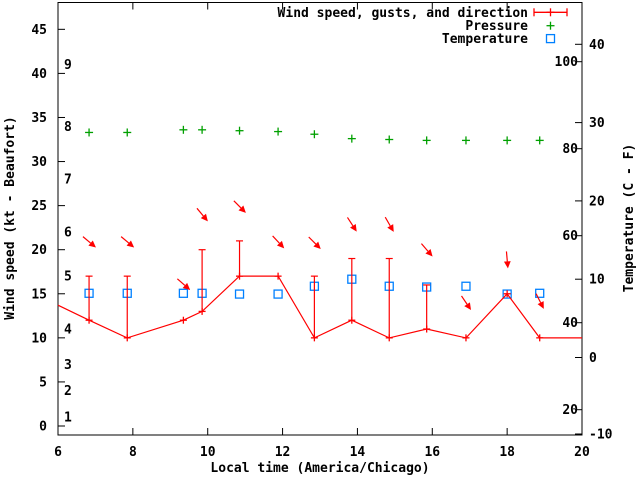  What do you see at coordinates (283, 452) in the screenshot?
I see `x-tick-label: 12` at bounding box center [283, 452].